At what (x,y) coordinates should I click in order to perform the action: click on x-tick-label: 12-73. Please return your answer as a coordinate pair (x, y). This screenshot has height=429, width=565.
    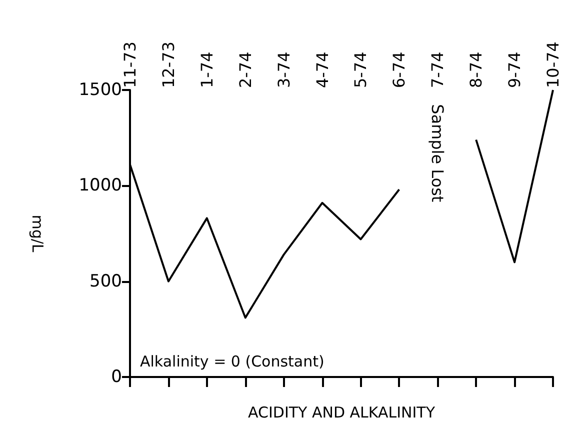
    Looking at the image, I should click on (168, 65).